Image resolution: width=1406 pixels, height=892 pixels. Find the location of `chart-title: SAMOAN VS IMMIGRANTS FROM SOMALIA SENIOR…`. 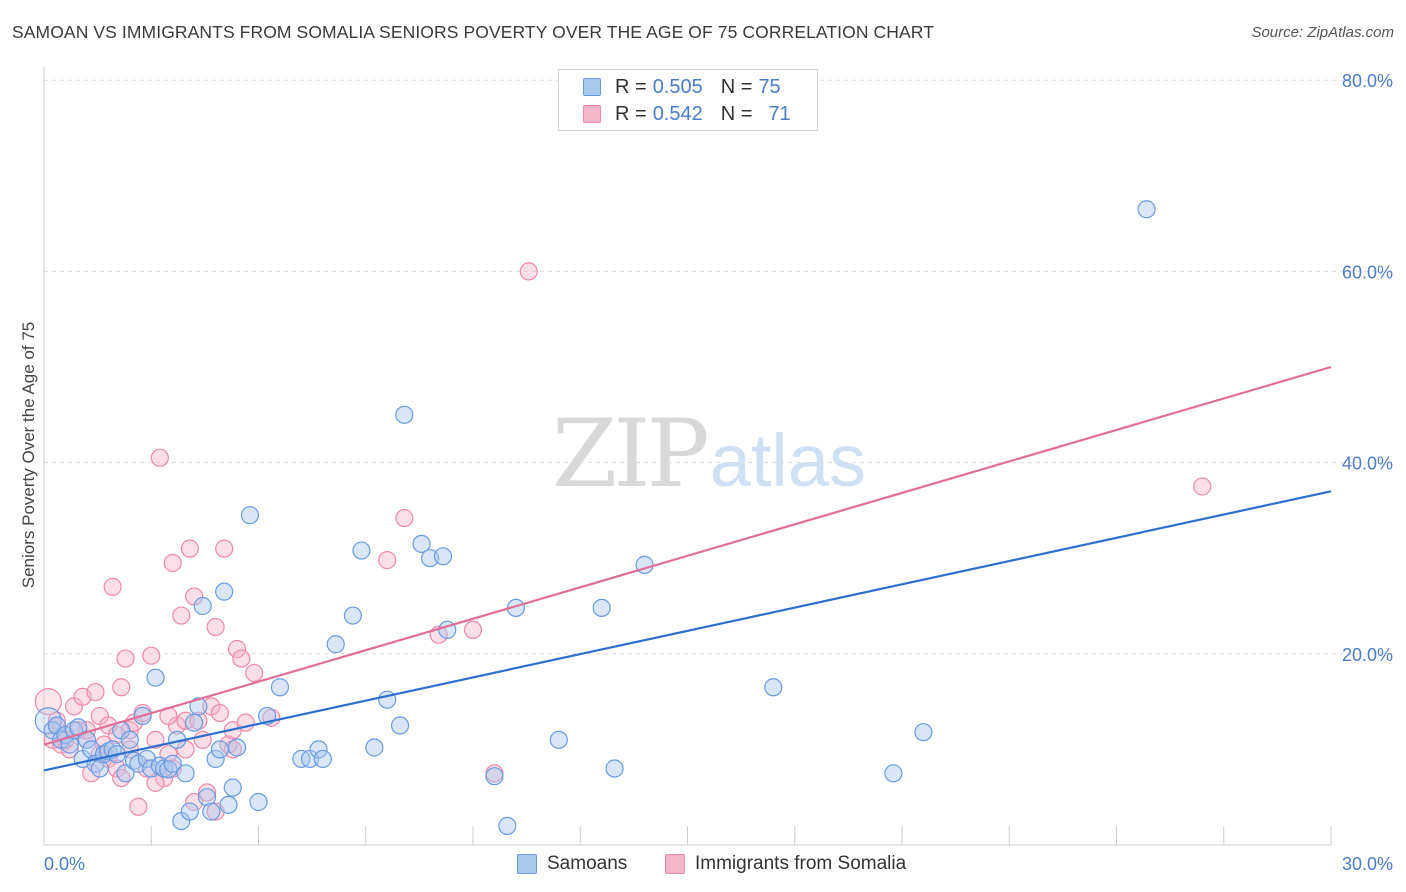

chart-title: SAMOAN VS IMMIGRANTS FROM SOMALIA SENIOR… is located at coordinates (473, 32).